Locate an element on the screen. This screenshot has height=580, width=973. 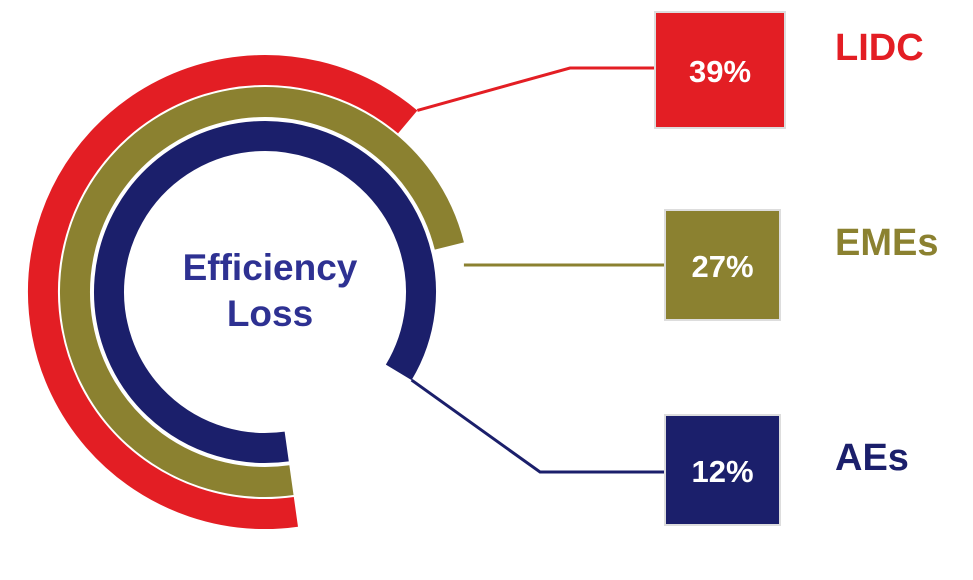
value-label: 12% is located at coordinates (722, 471).